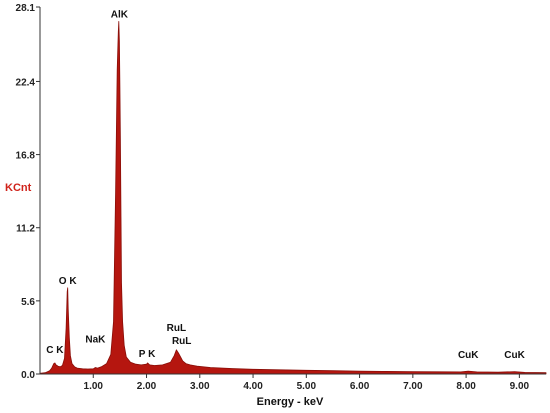  Describe the element at coordinates (26, 156) in the screenshot. I see `y-tick-label: 16.8` at that location.